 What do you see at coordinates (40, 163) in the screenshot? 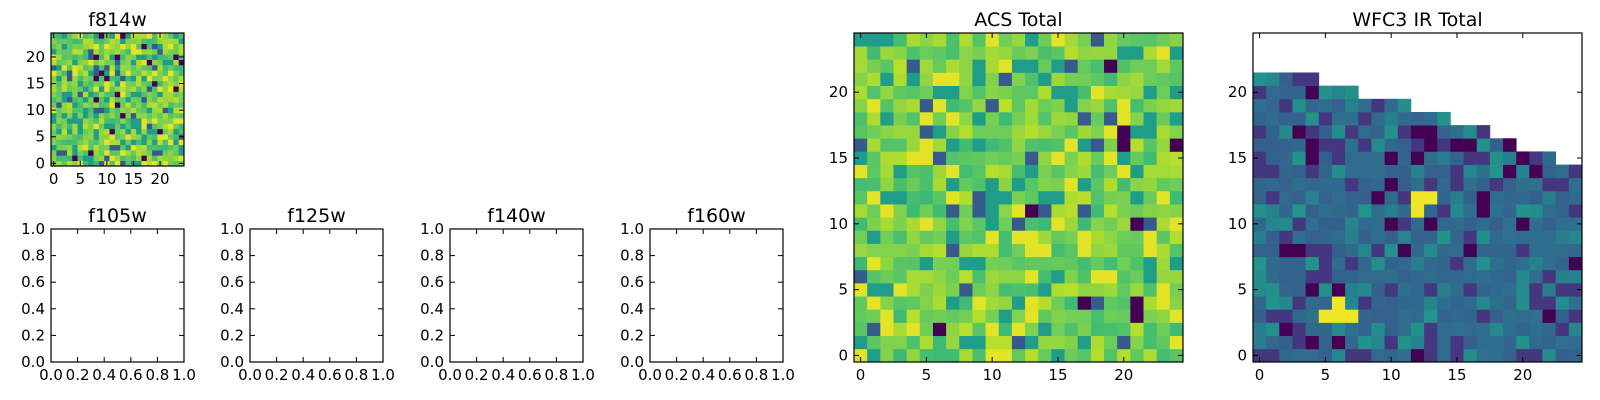
I see `y-tick-label: 0` at bounding box center [40, 163].